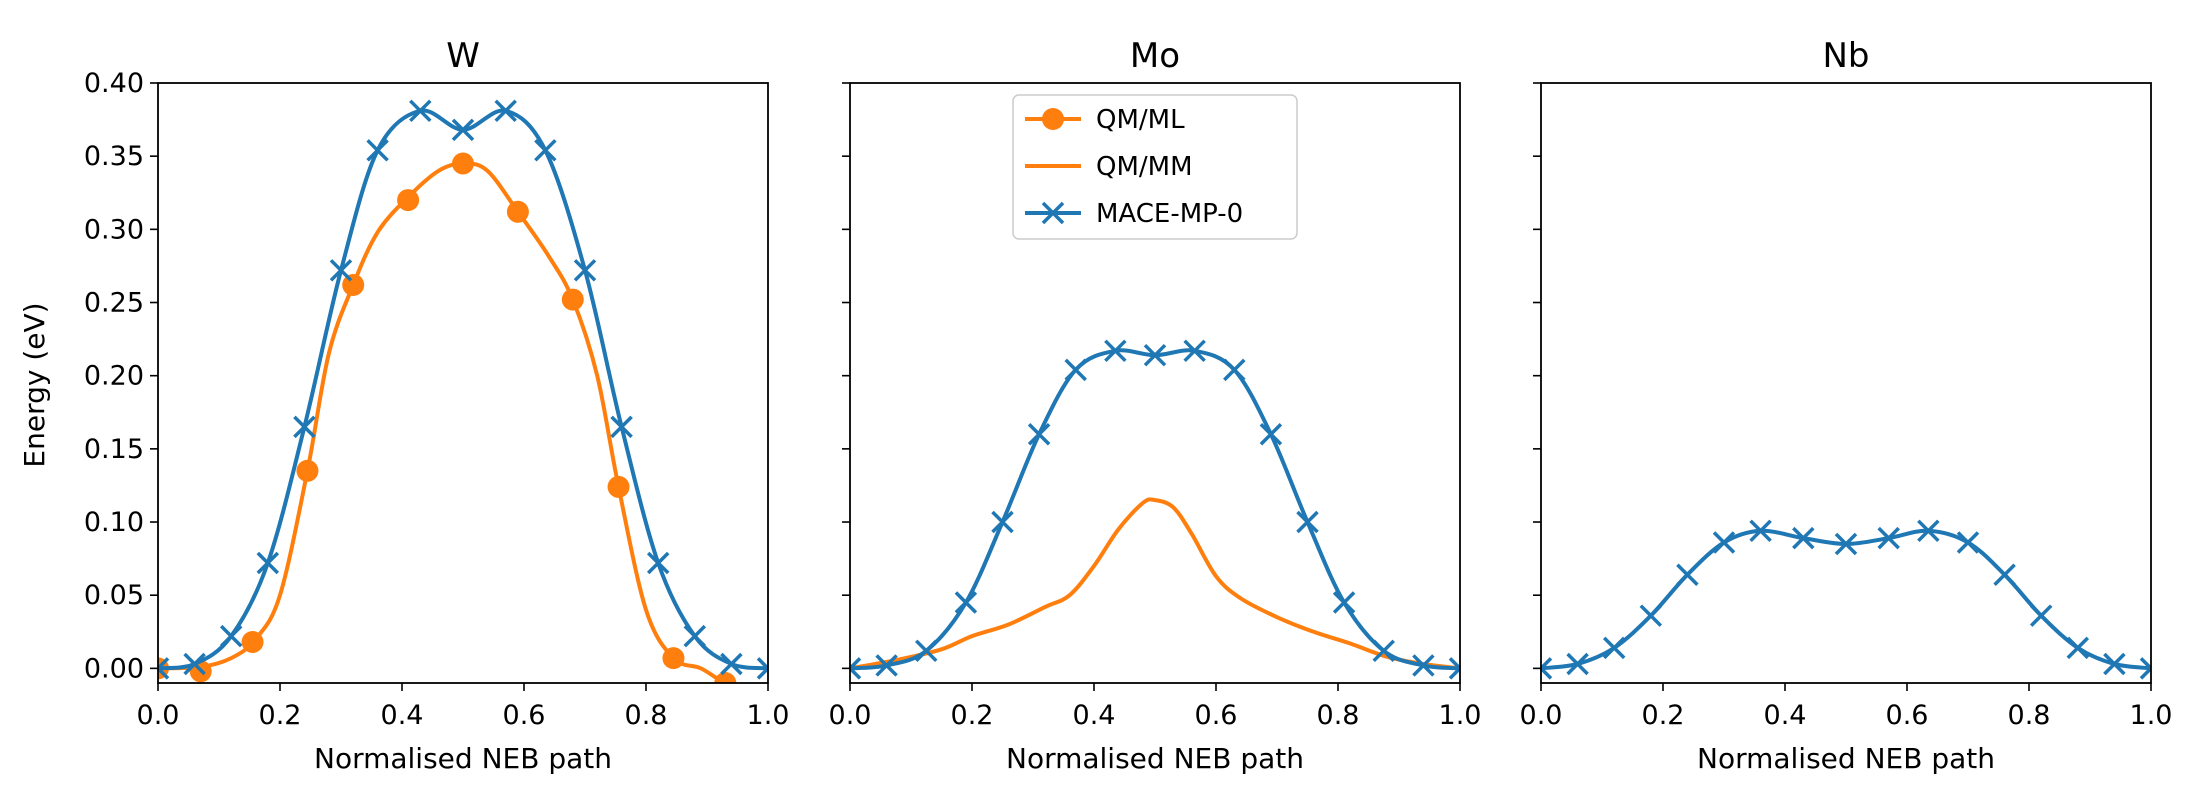  Describe the element at coordinates (646, 715) in the screenshot. I see `x-tick-label-w-4: 0.8` at that location.